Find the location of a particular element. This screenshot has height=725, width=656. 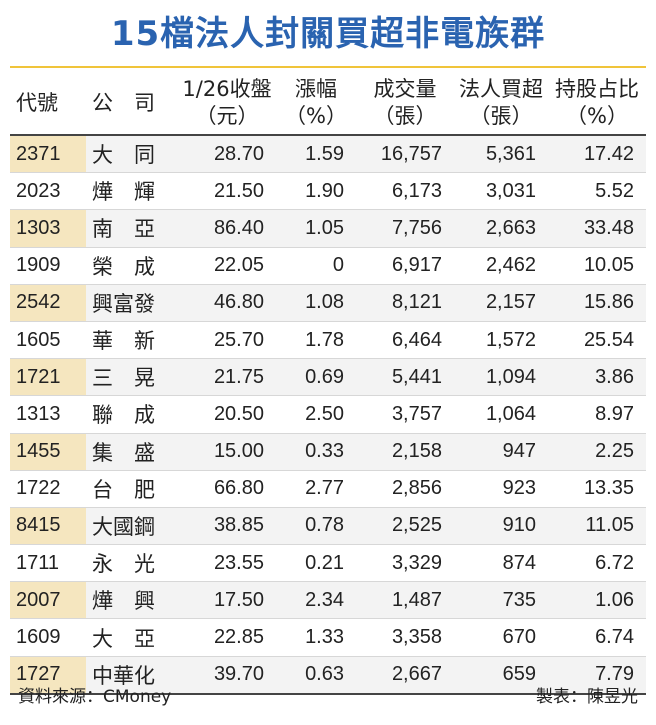

cell-close: 86.40 is located at coordinates (227, 228).